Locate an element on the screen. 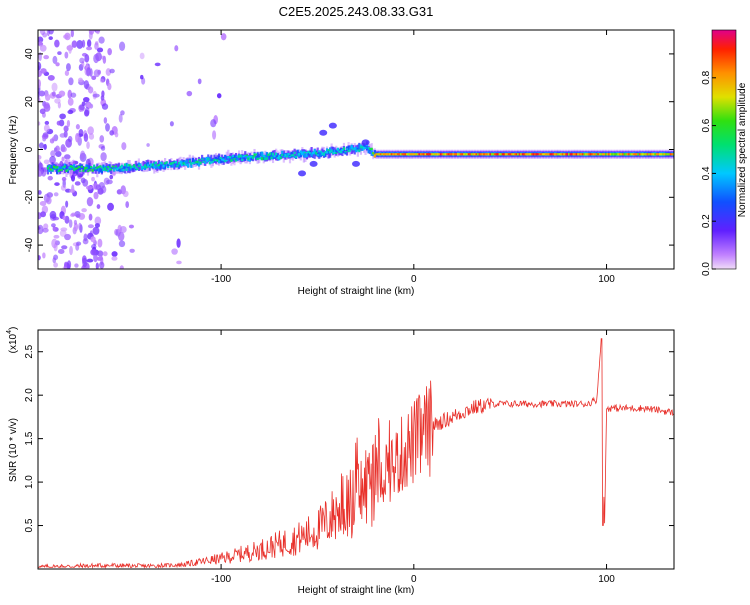 The width and height of the screenshot is (750, 605). x-tick-label: -100 is located at coordinates (221, 579).